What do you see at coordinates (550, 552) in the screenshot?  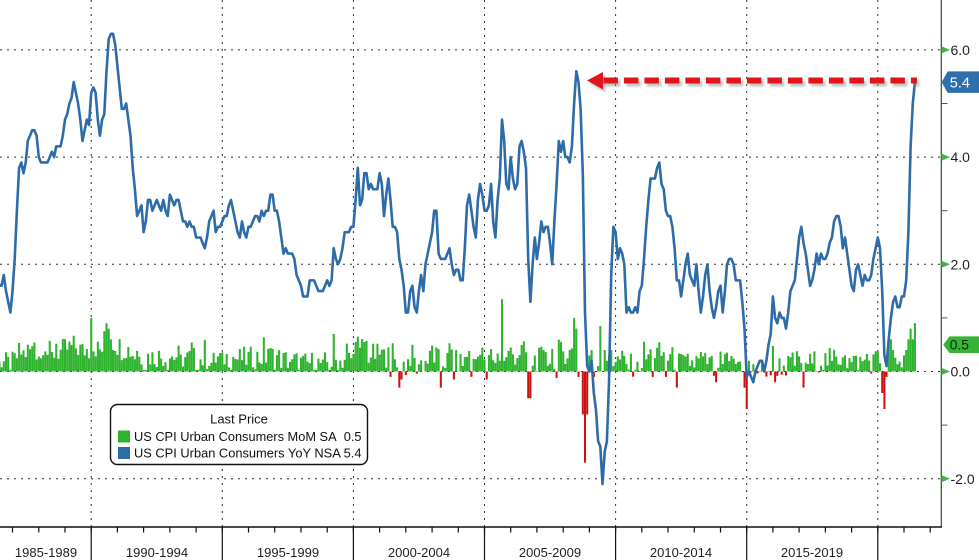 I see `svg-text: 2005-2009` at bounding box center [550, 552].